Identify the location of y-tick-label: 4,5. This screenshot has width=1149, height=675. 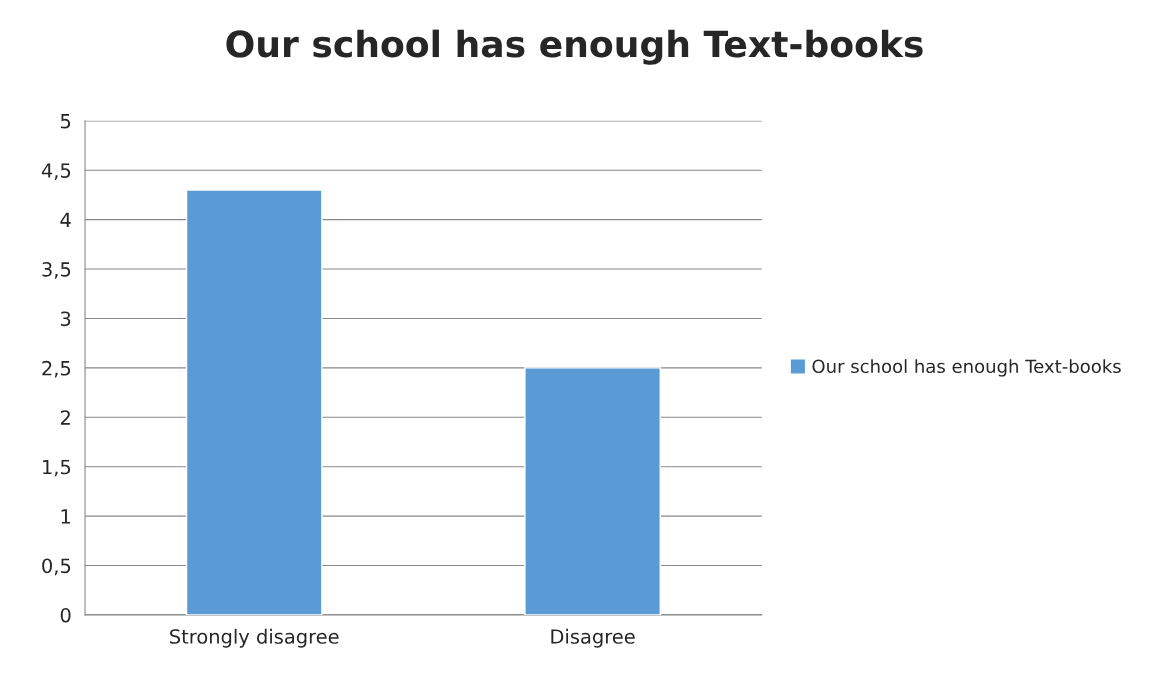
(56, 171).